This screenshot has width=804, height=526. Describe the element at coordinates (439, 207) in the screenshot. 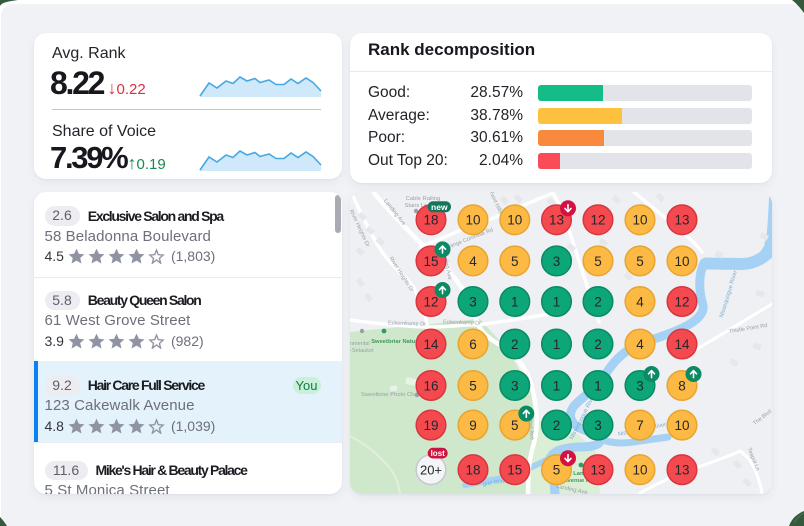

I see `svg-text: new` at that location.